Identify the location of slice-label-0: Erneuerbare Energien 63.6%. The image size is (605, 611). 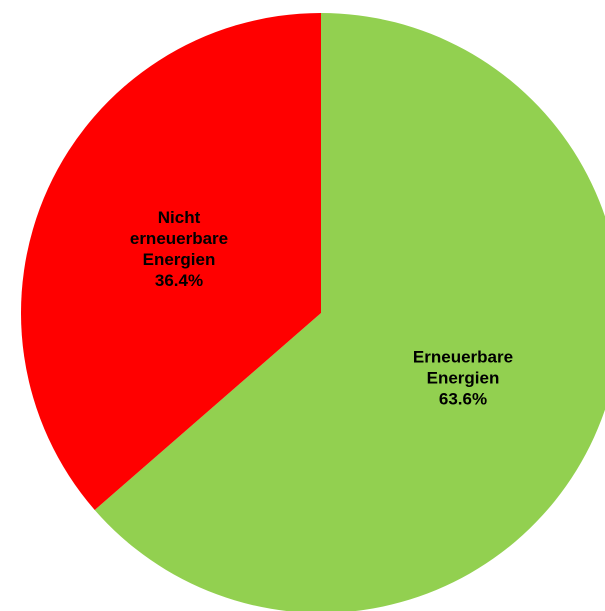
(463, 378).